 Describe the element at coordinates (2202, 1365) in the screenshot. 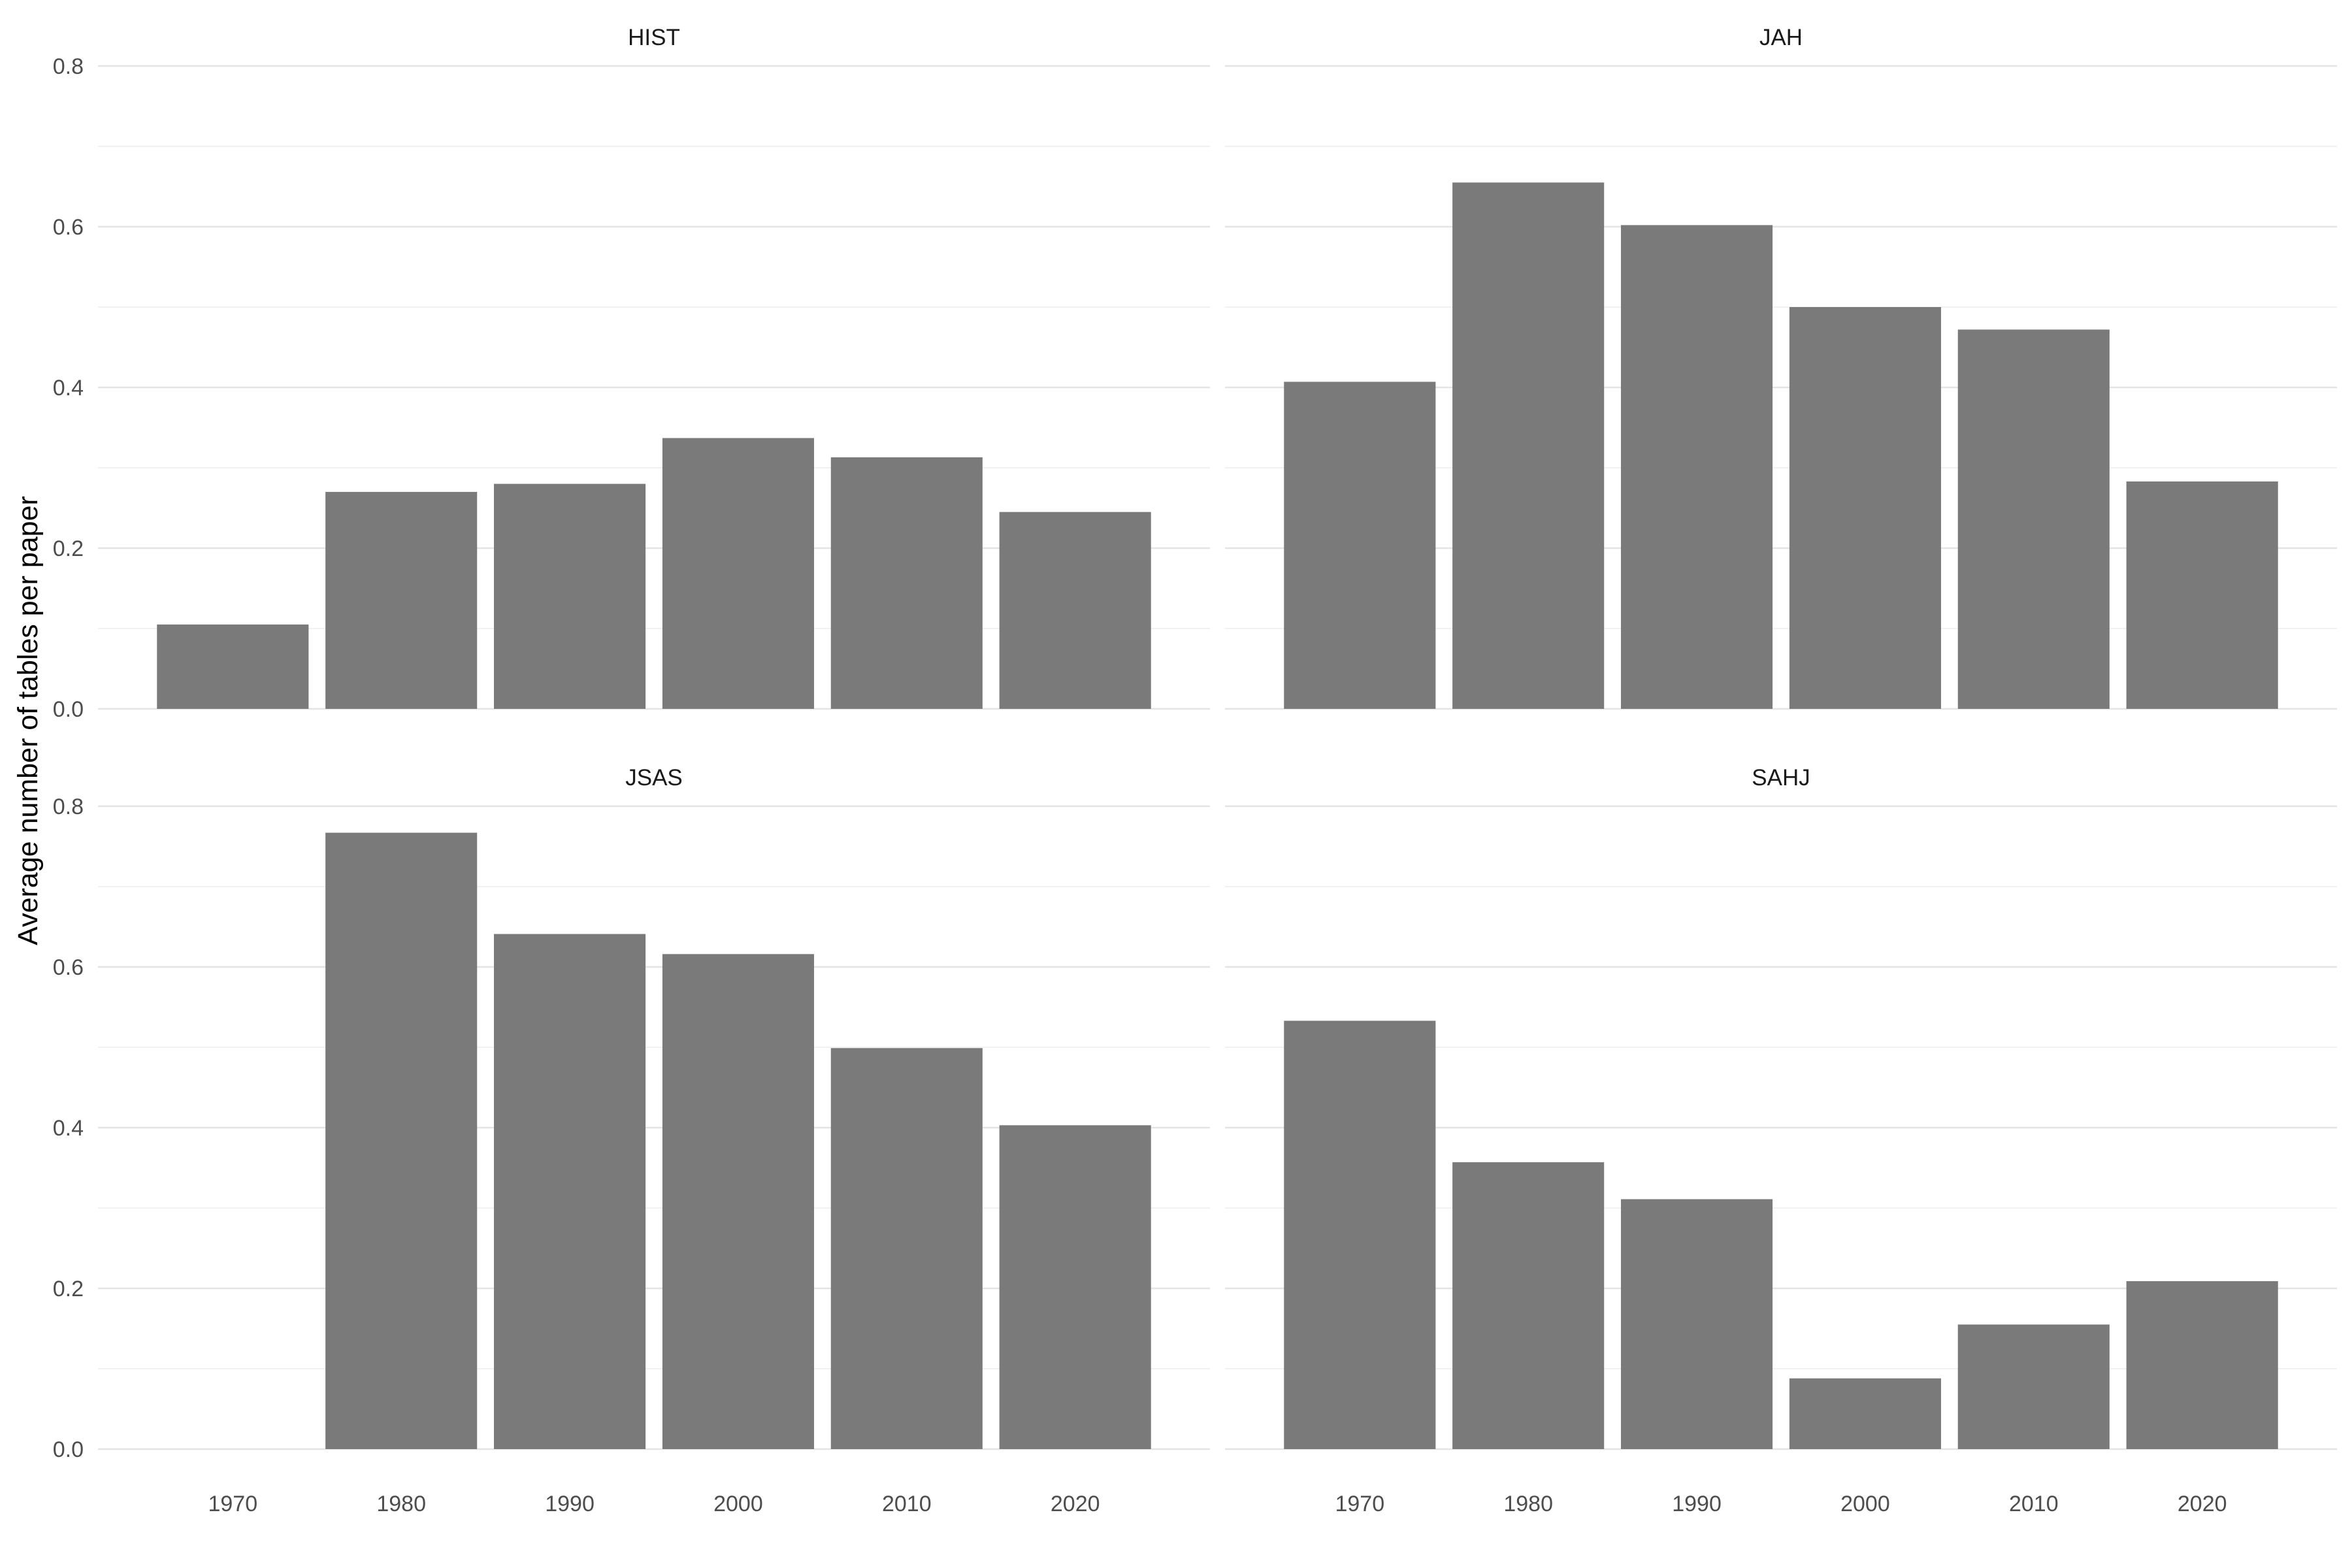

I see `bar-sahj-2020` at that location.